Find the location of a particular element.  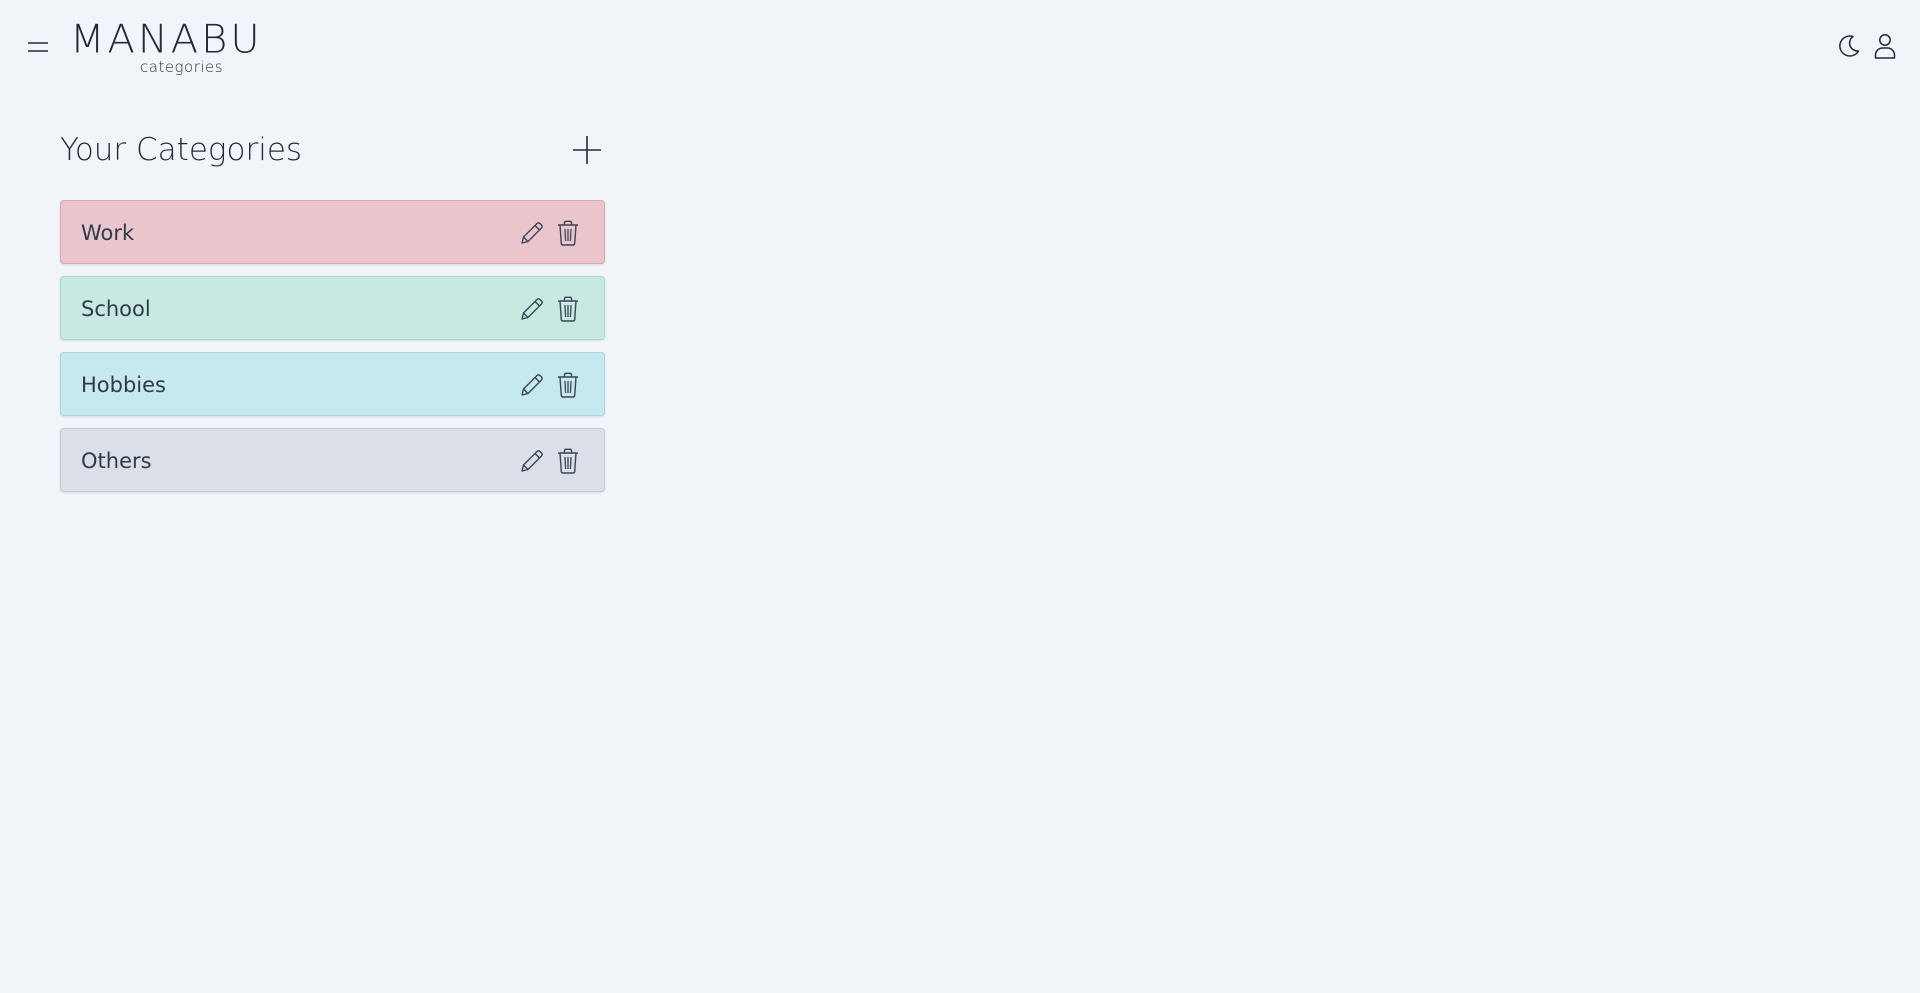

categories-panel: Your Categories Work School is located at coordinates (332, 310).